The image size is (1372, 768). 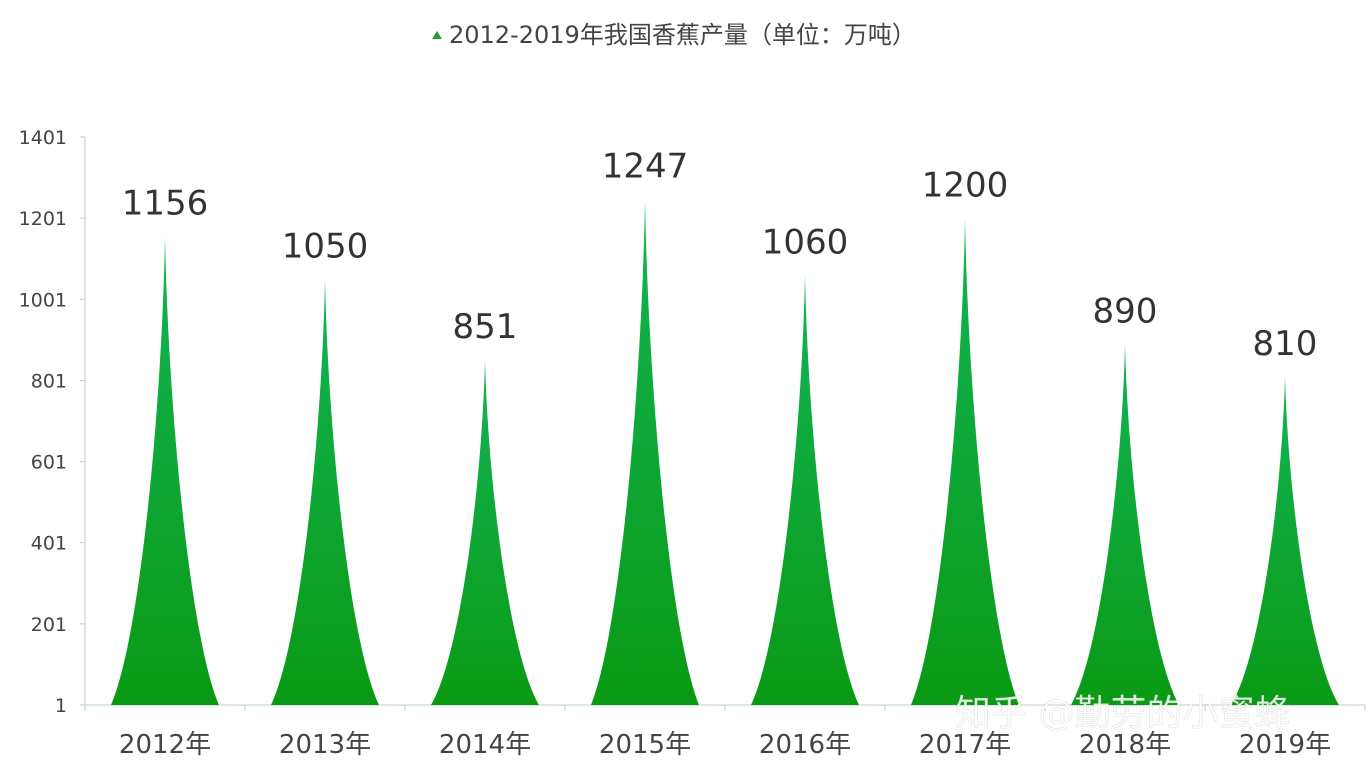 What do you see at coordinates (1122, 713) in the screenshot?
I see `watermark: 知乎 @勤劳的小蜜蜂` at bounding box center [1122, 713].